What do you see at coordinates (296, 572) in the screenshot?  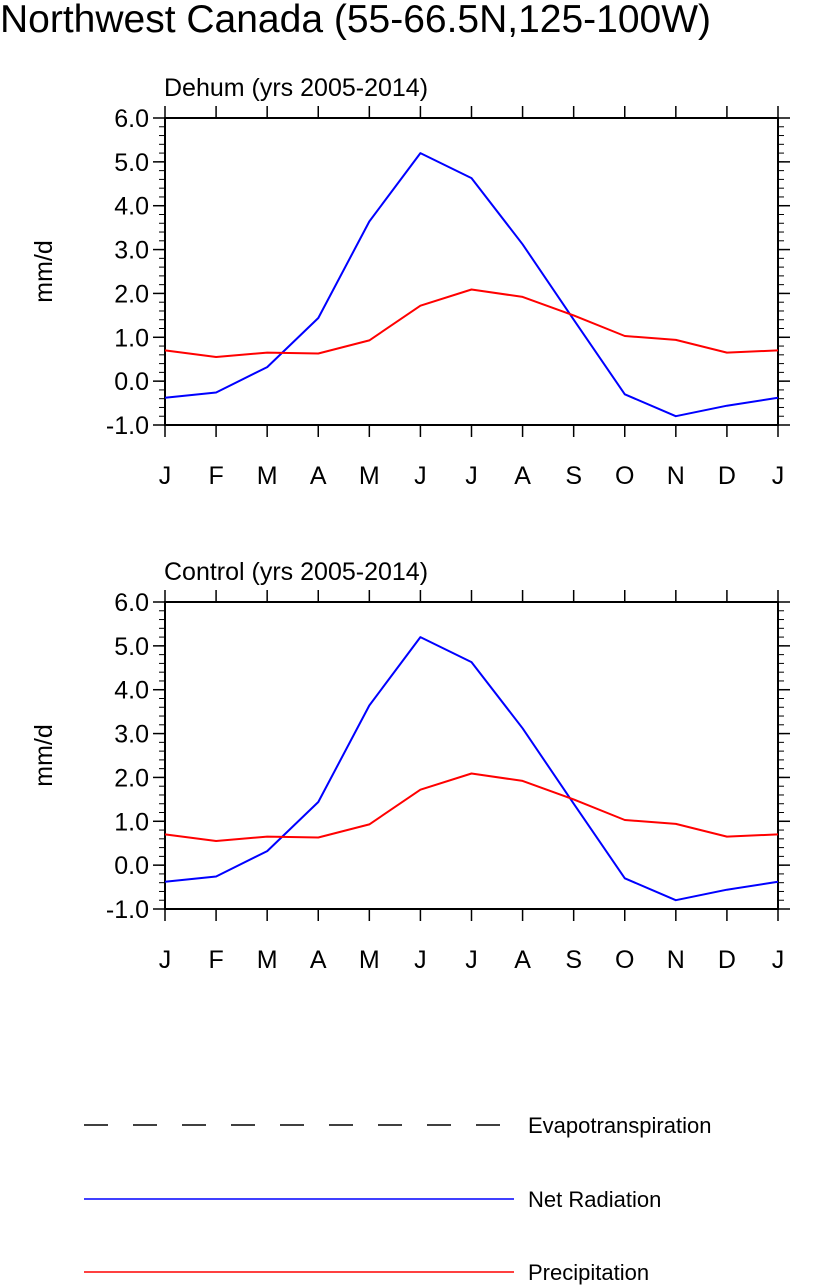 I see `panel-title: Control (yrs 2005-2014)` at bounding box center [296, 572].